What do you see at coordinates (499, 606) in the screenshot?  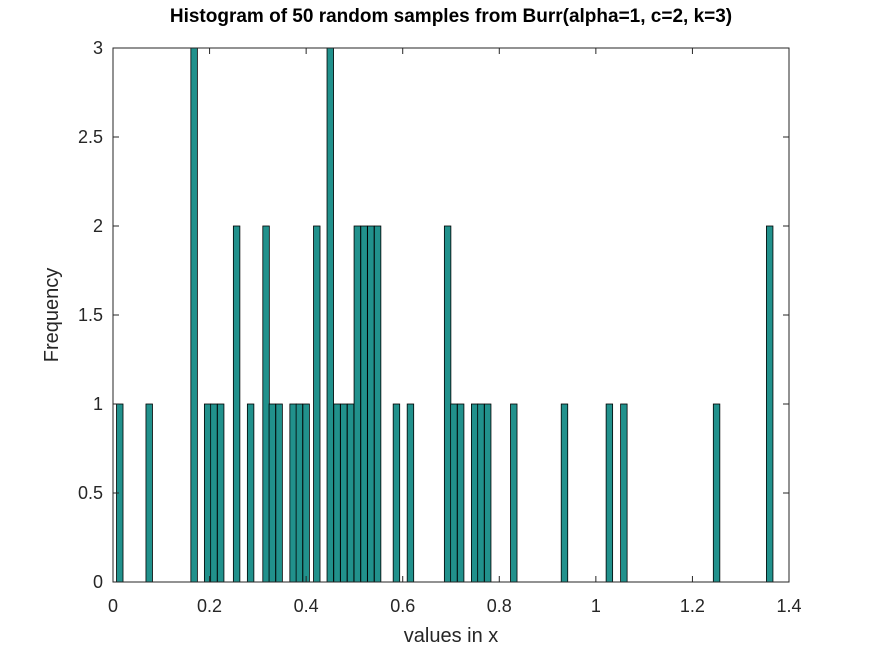 I see `x-tick-label: 0.8` at bounding box center [499, 606].